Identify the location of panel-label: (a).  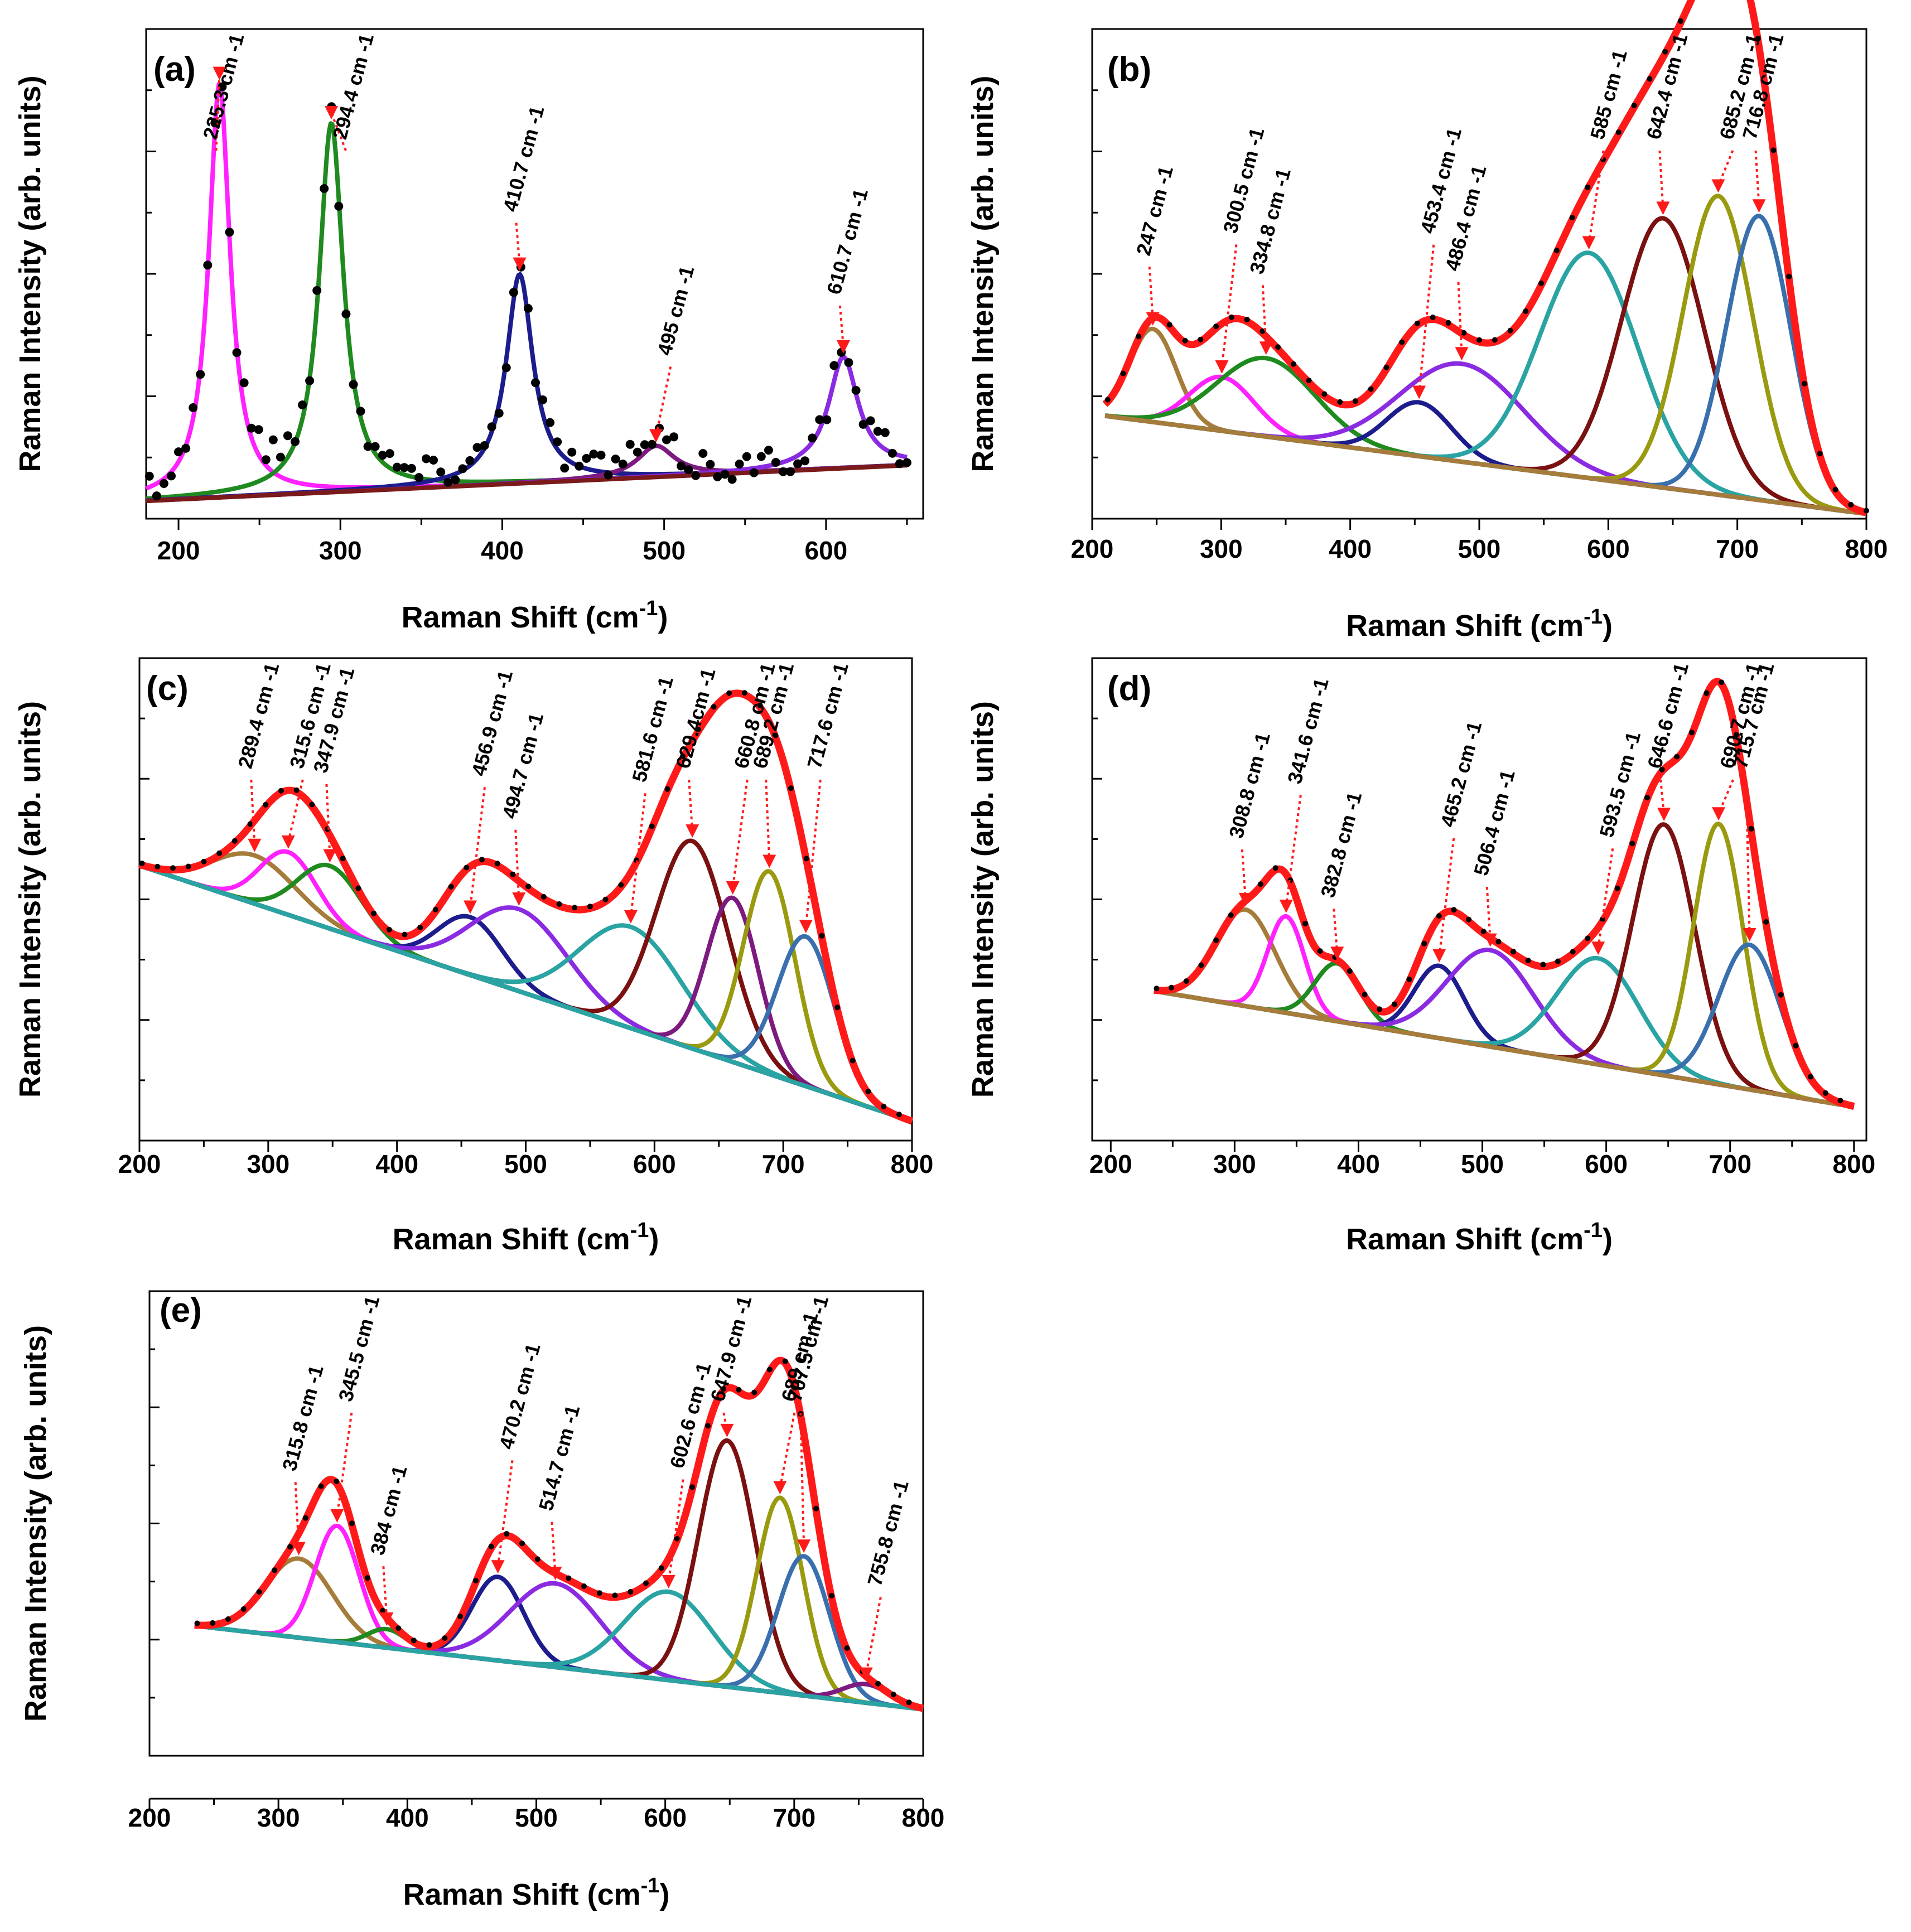
(174, 69).